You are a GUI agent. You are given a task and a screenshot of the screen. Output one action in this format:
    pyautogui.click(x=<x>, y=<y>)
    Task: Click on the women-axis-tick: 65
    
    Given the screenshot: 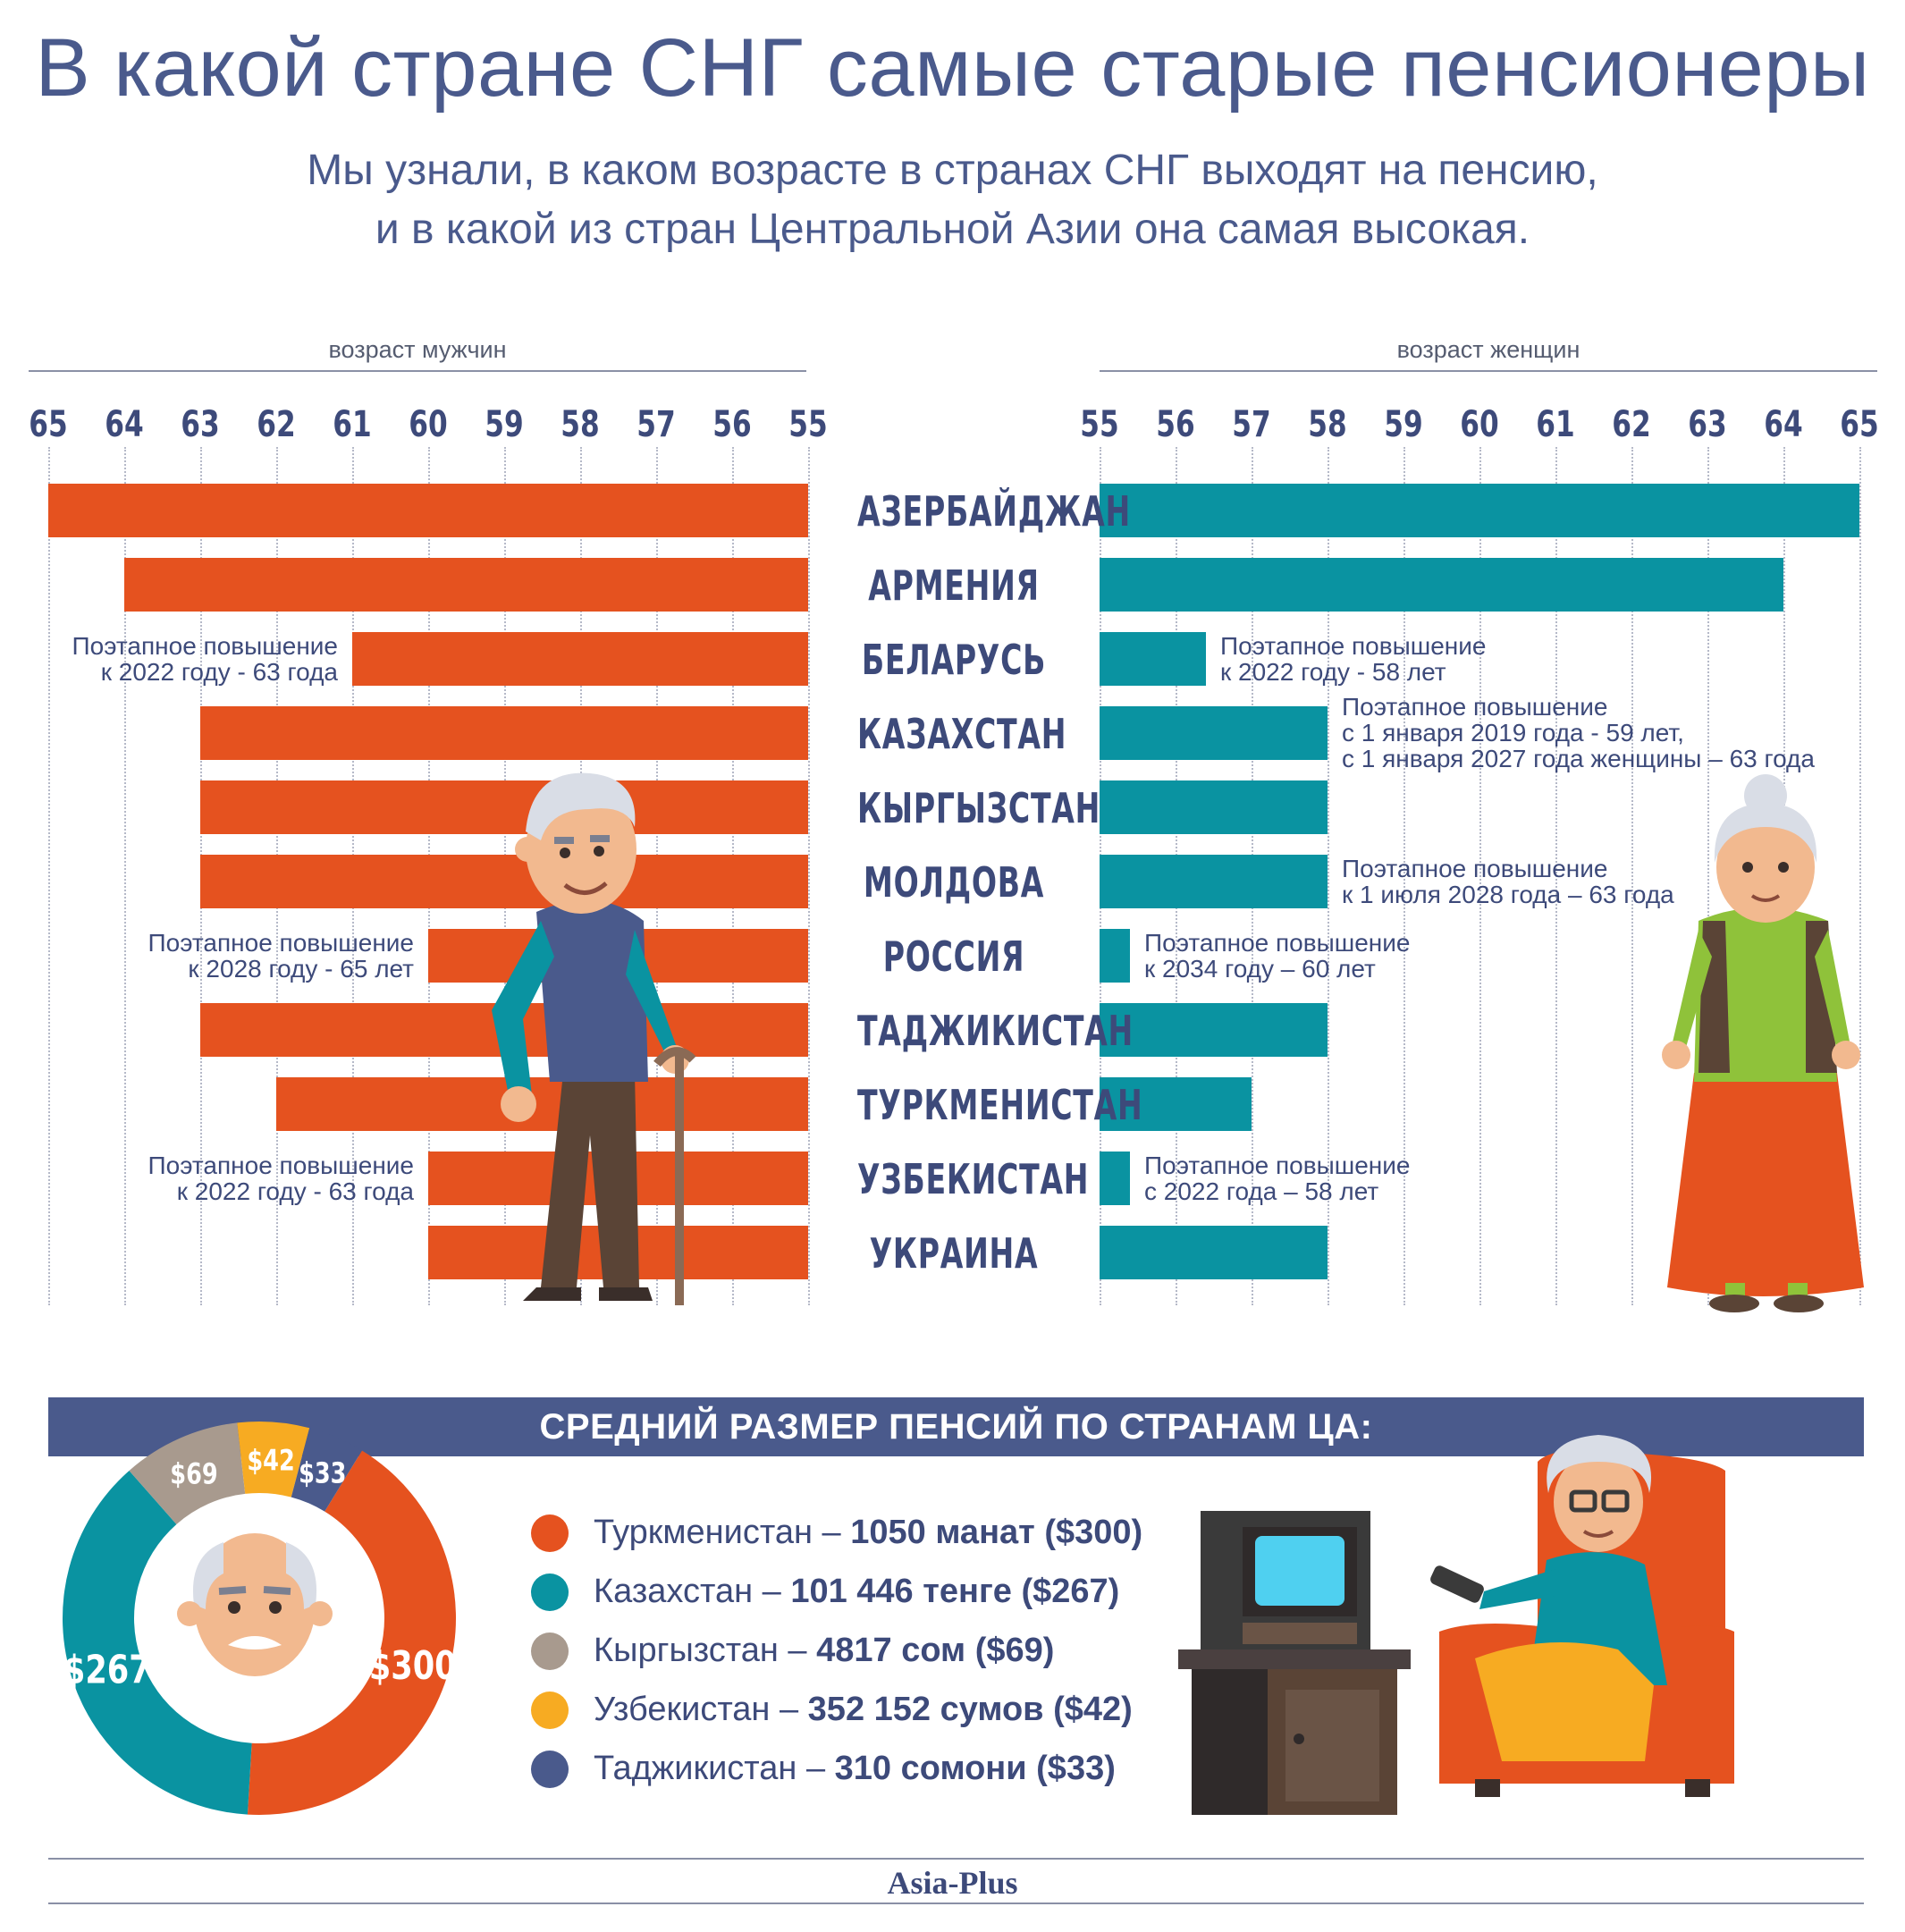 What is the action you would take?
    pyautogui.click(x=1860, y=424)
    